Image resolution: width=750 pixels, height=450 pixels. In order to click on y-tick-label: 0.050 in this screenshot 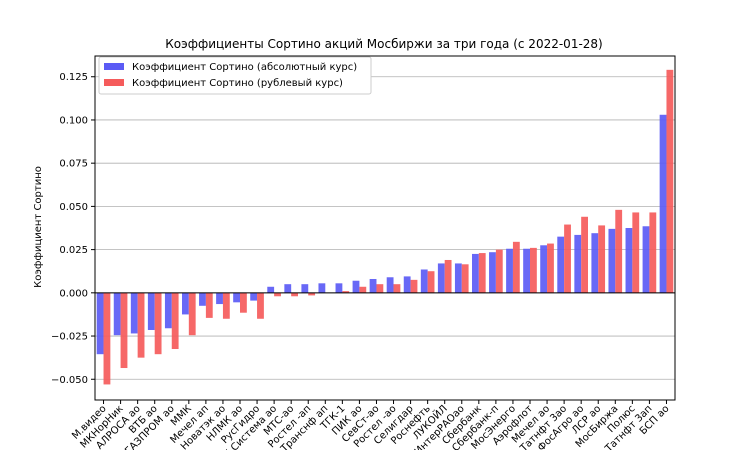, I will do `click(73, 207)`.